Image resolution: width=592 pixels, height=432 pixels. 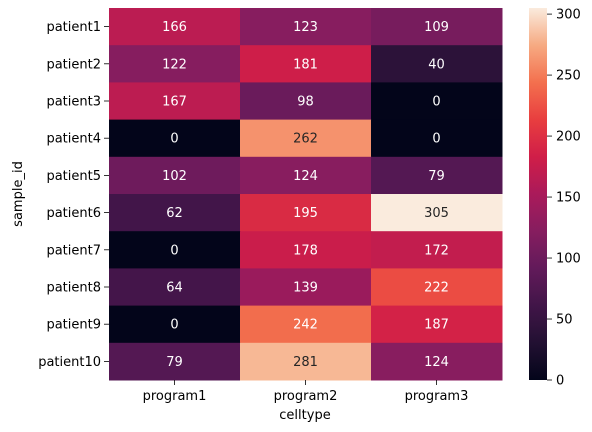 I want to click on heatmap-cell-patient6-program2, so click(x=306, y=213).